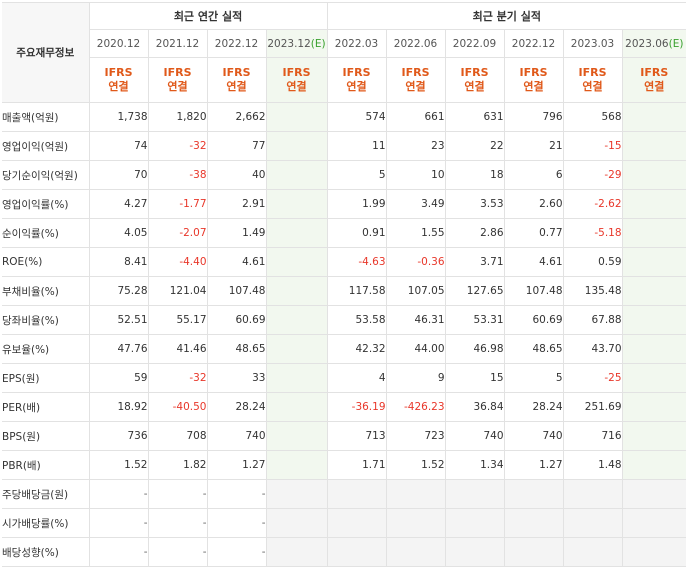 This screenshot has height=567, width=689. I want to click on quarter-value-cell: 716, so click(592, 436).